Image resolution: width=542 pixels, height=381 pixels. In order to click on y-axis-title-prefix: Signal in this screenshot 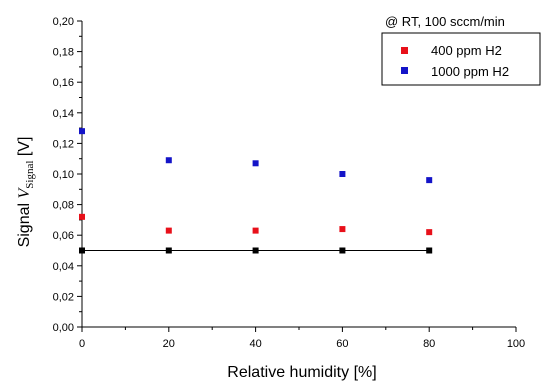, I will do `click(24, 223)`.